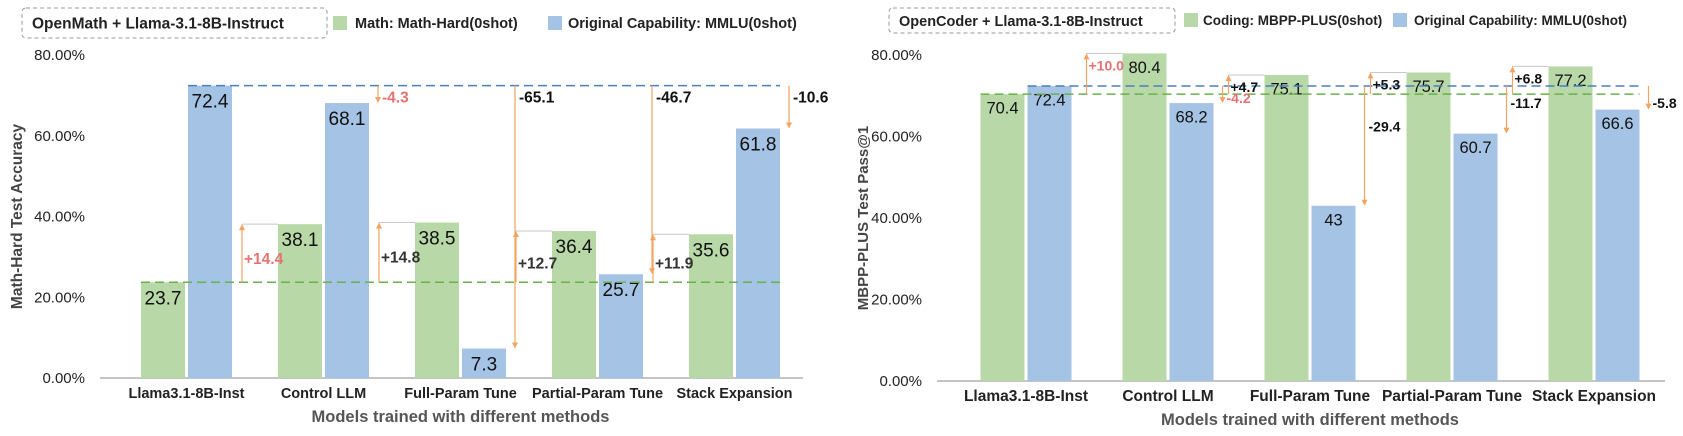  I want to click on drop-label: -65.1, so click(537, 98).